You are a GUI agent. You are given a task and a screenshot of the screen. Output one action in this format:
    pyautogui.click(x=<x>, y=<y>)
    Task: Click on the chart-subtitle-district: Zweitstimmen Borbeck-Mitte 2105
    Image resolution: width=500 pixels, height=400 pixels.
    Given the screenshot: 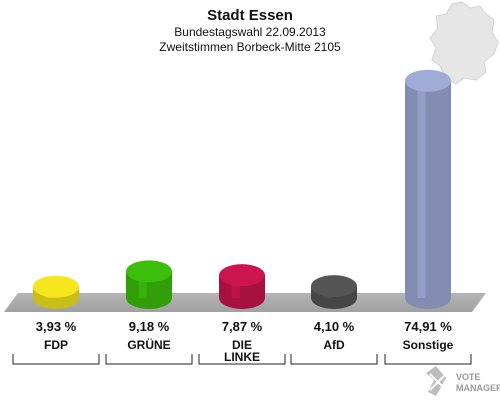 What is the action you would take?
    pyautogui.click(x=250, y=47)
    